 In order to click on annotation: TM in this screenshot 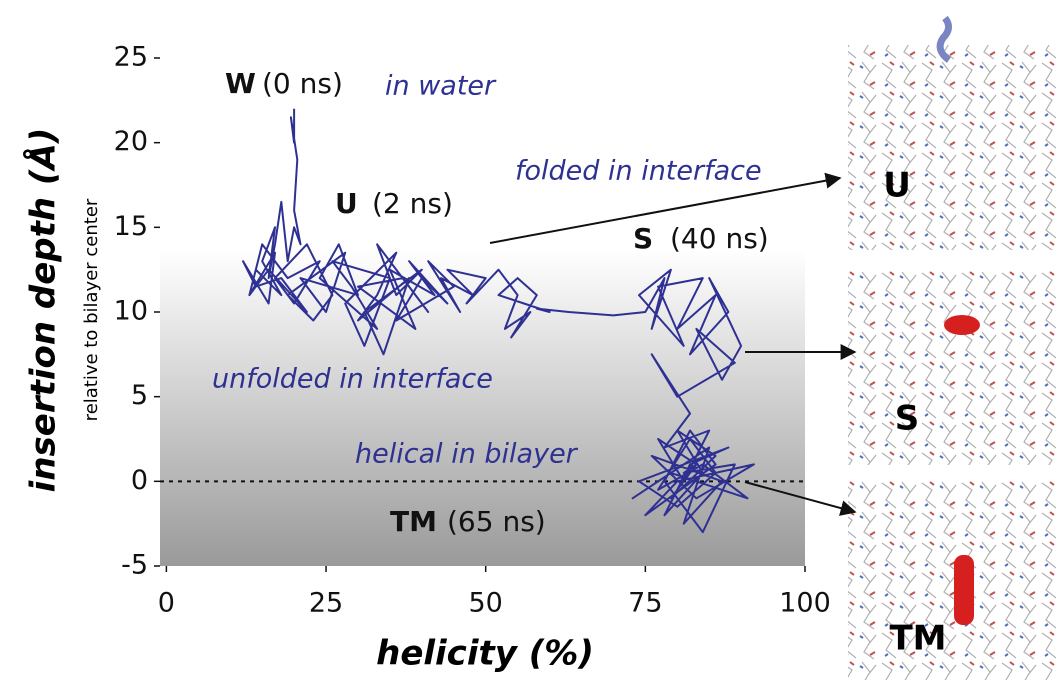, I will do `click(413, 521)`.